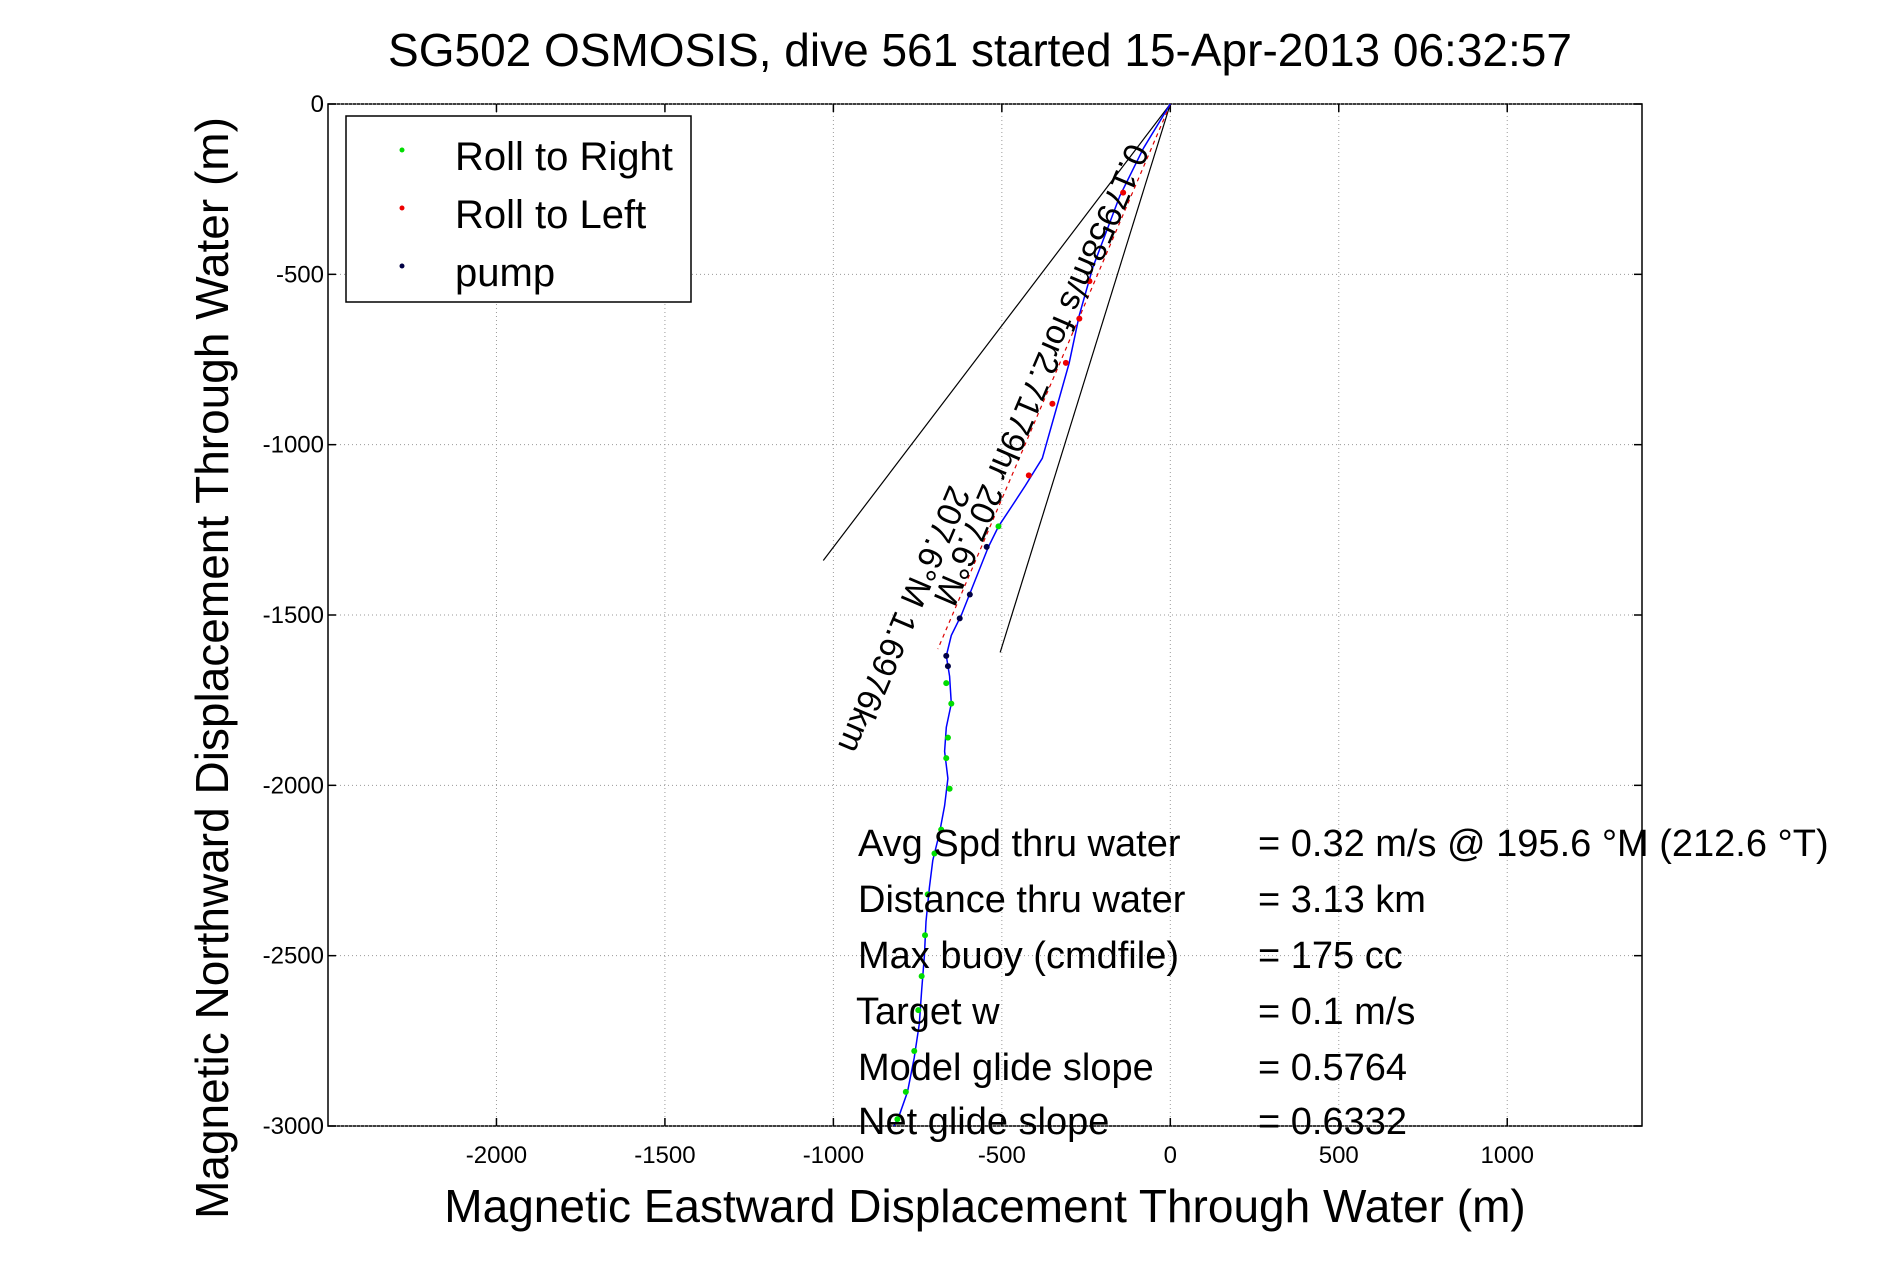  What do you see at coordinates (293, 785) in the screenshot?
I see `y-tick-label: -2000` at bounding box center [293, 785].